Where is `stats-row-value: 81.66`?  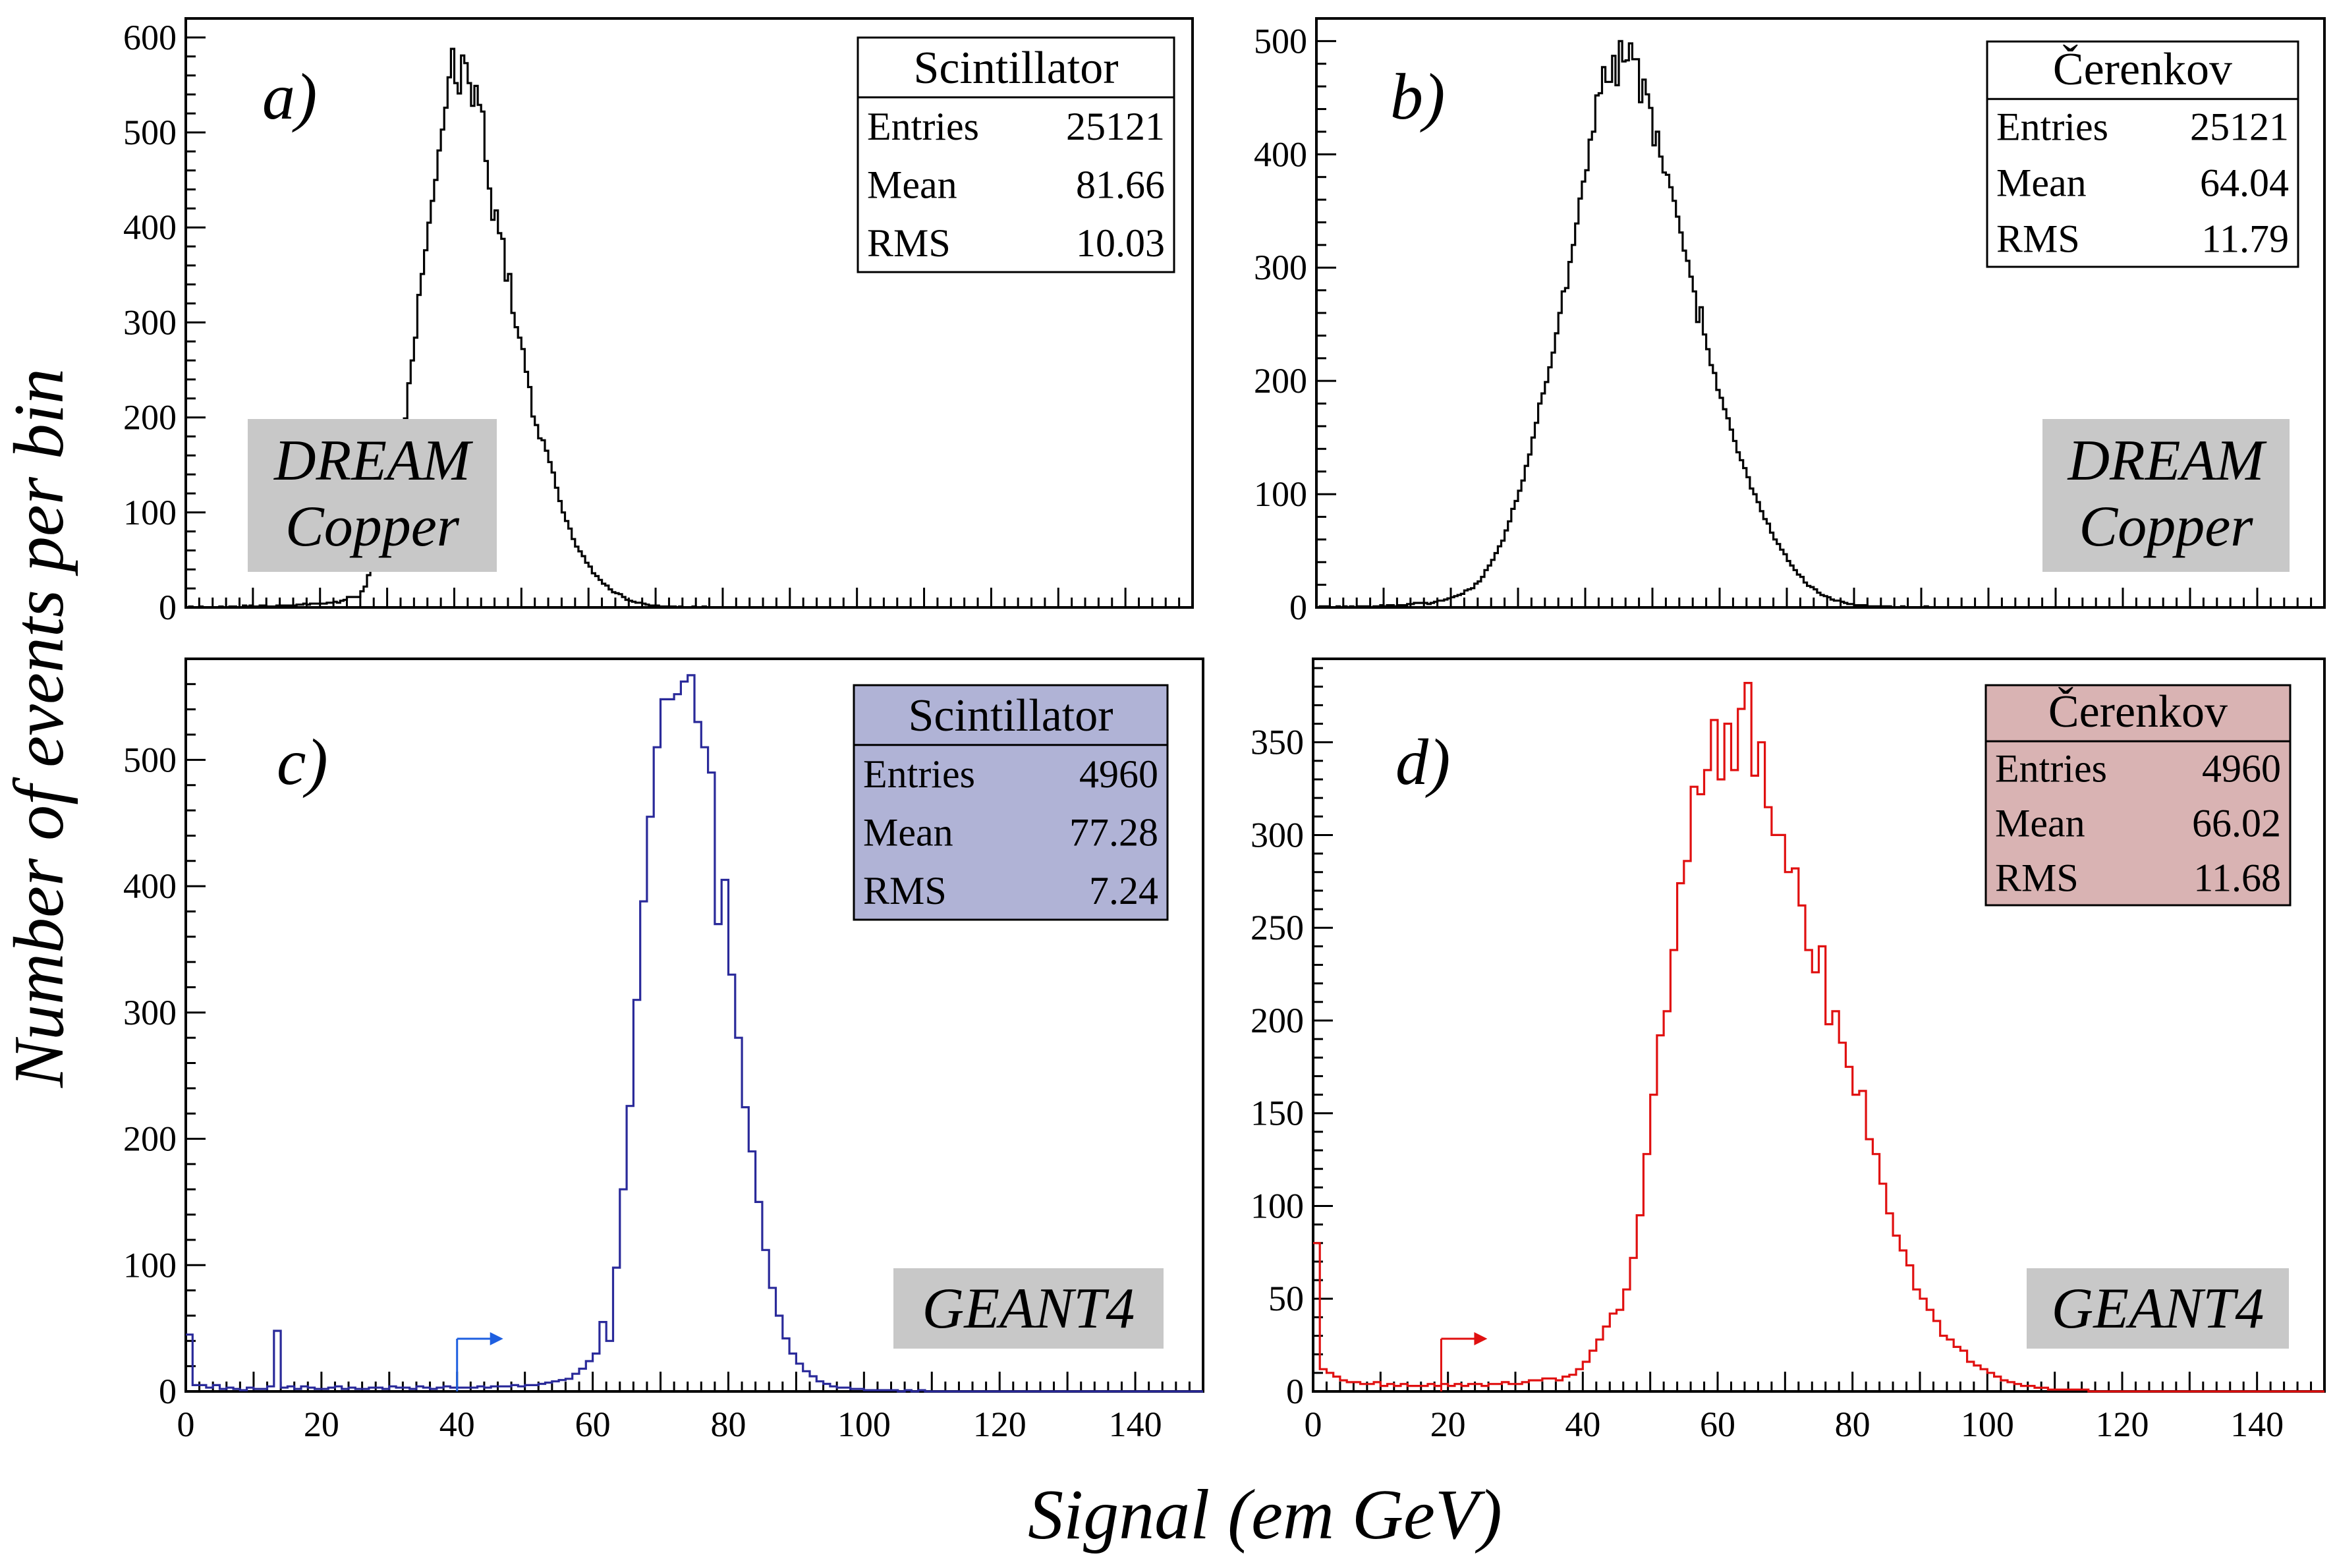 stats-row-value: 81.66 is located at coordinates (1120, 184).